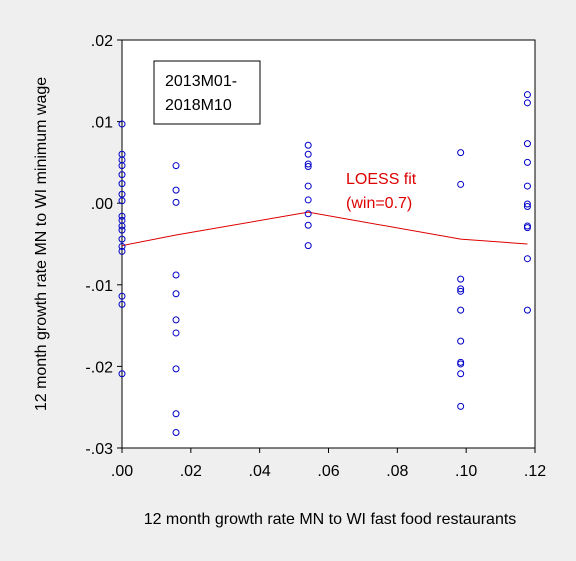 This screenshot has height=561, width=576. Describe the element at coordinates (397, 471) in the screenshot. I see `x-tick-label: .08` at that location.